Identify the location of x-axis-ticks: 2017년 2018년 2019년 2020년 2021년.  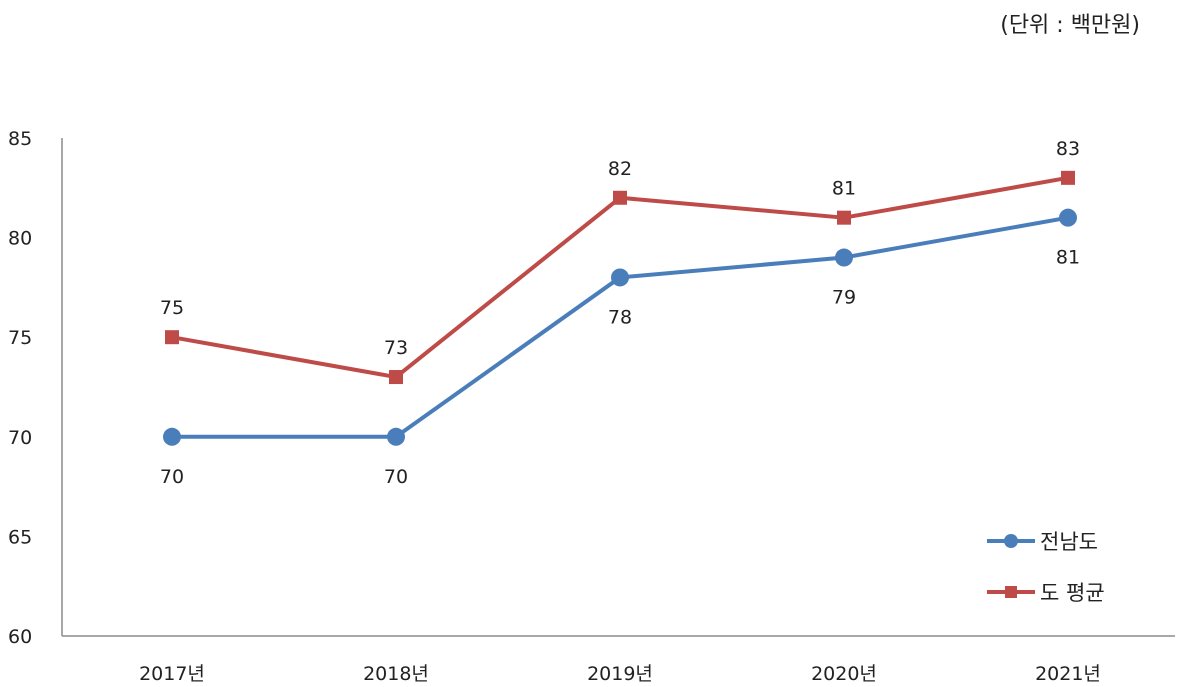
(620, 674).